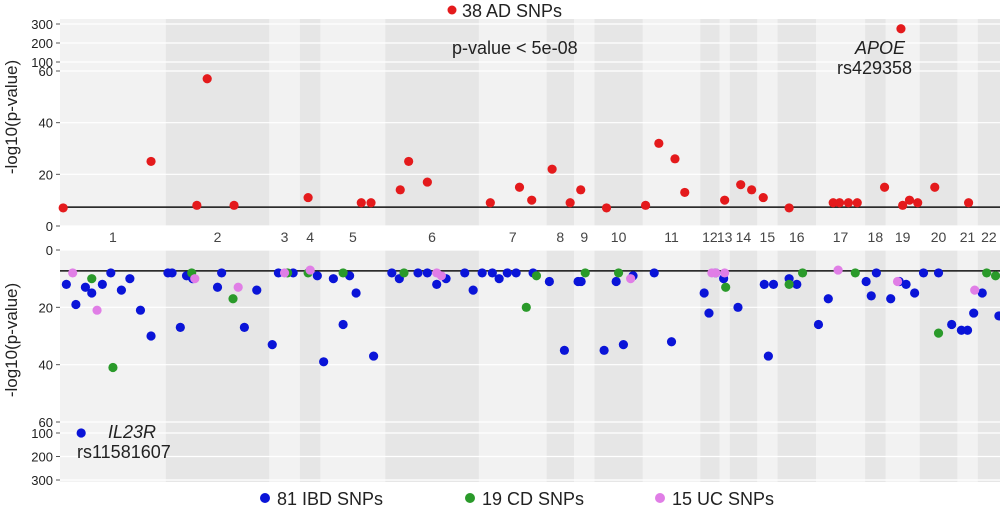 Image resolution: width=1000 pixels, height=508 pixels. Describe the element at coordinates (470, 498) in the screenshot. I see `cd-legend-dot` at that location.